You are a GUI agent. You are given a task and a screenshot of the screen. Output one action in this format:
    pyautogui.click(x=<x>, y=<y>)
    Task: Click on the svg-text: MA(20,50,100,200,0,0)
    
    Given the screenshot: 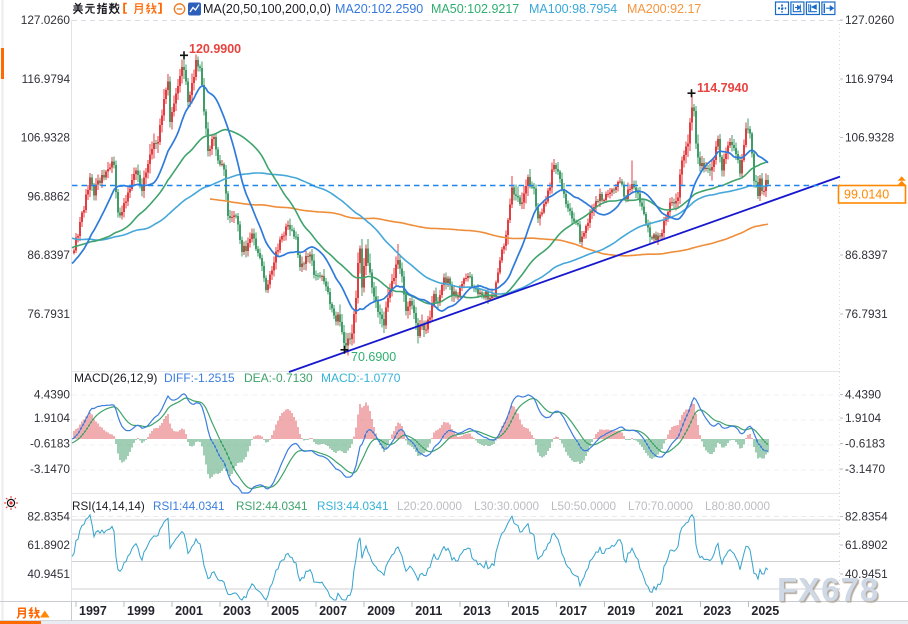 What is the action you would take?
    pyautogui.click(x=267, y=9)
    